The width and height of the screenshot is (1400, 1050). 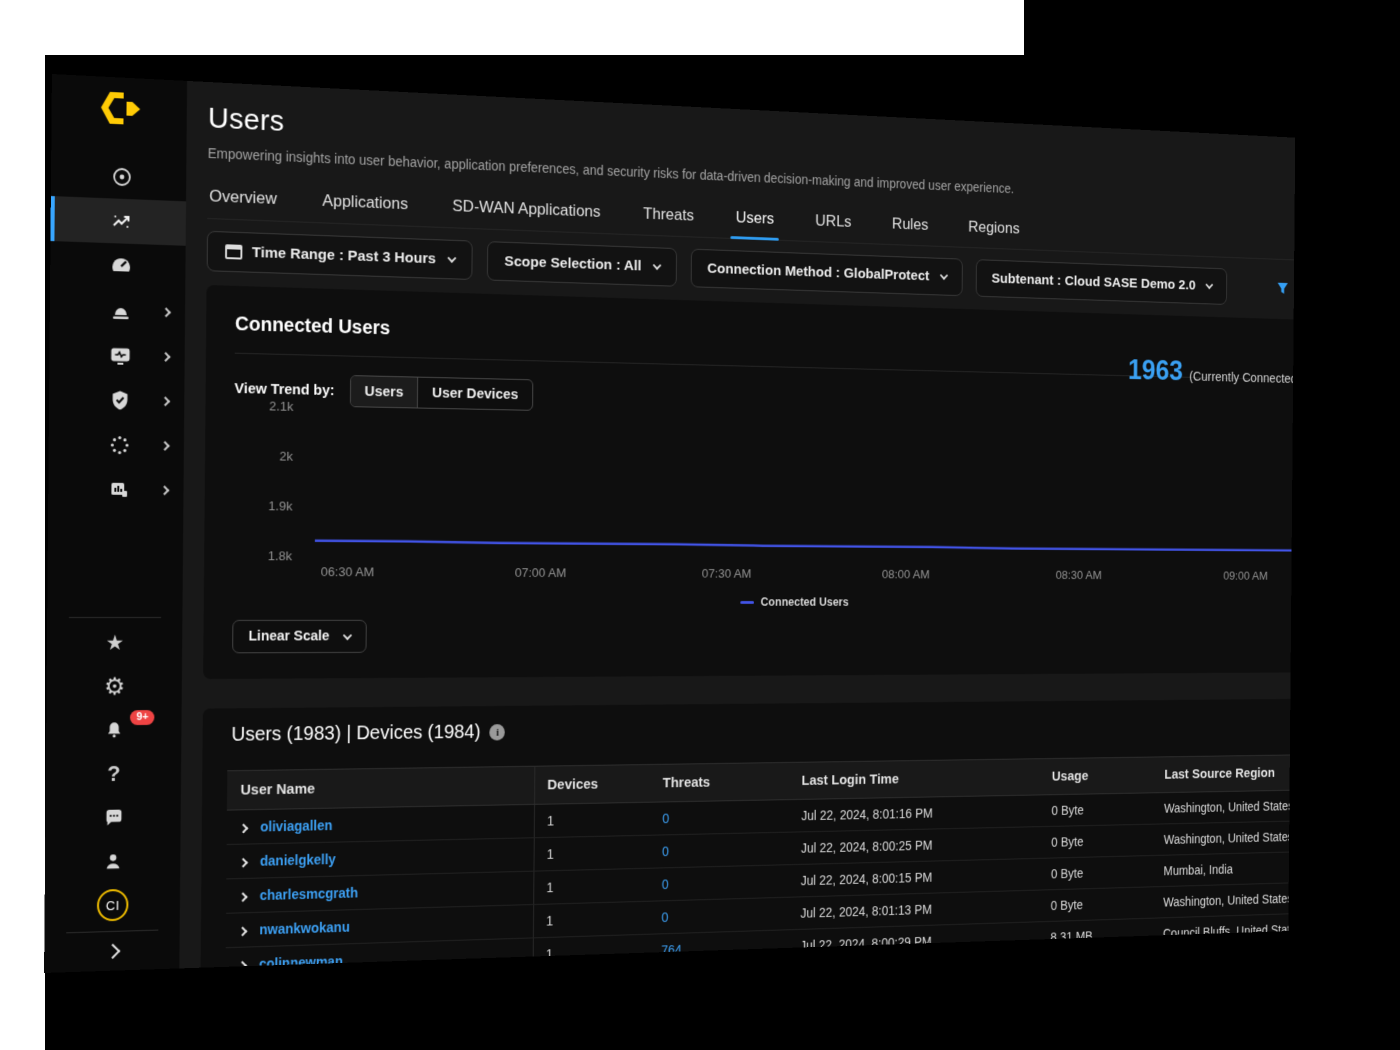 I want to click on sidebar-bottom: ★ ⚙ 9+ ?, so click(x=113, y=775).